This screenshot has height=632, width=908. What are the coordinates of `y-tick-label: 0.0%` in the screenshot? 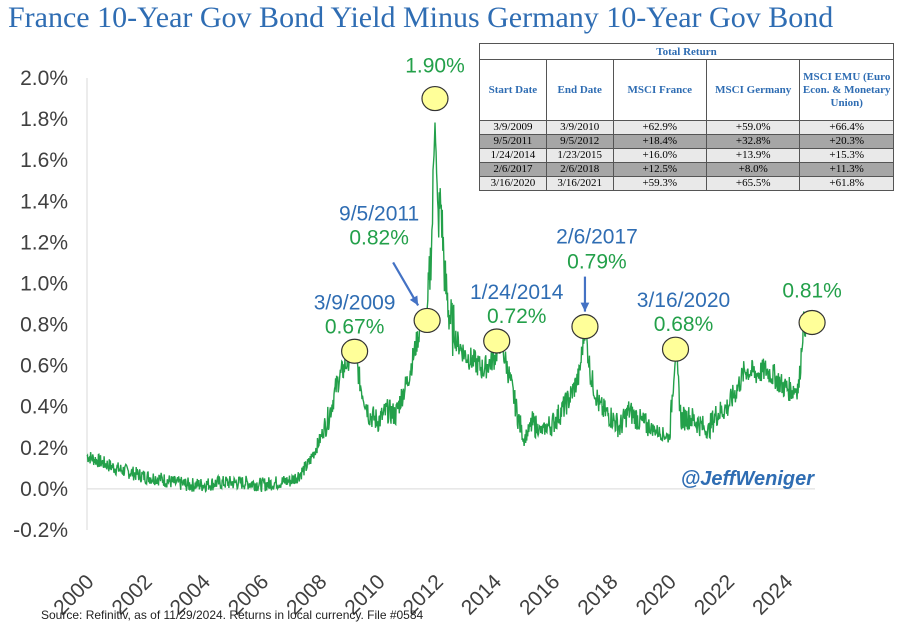 It's located at (44, 489).